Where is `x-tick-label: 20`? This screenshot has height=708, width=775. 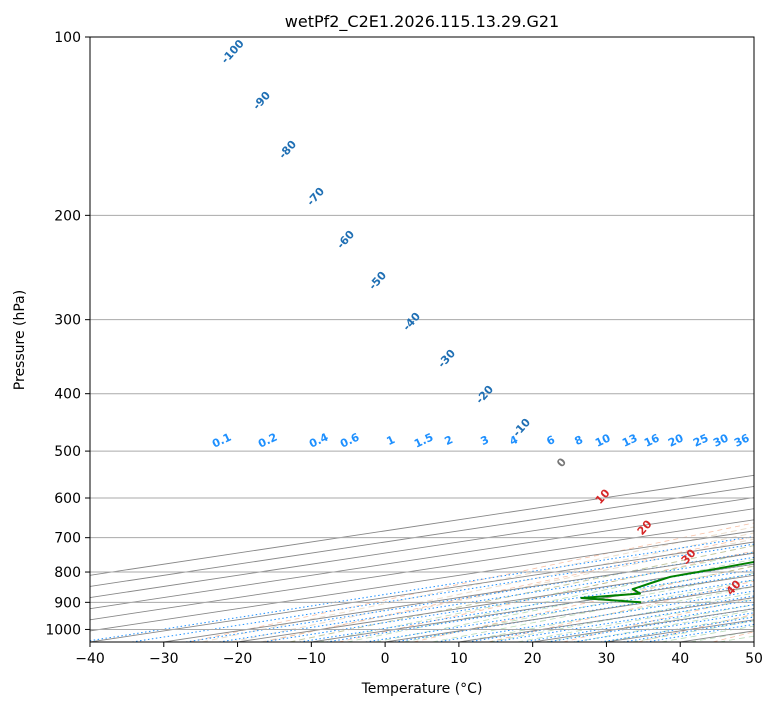 x-tick-label: 20 is located at coordinates (533, 659).